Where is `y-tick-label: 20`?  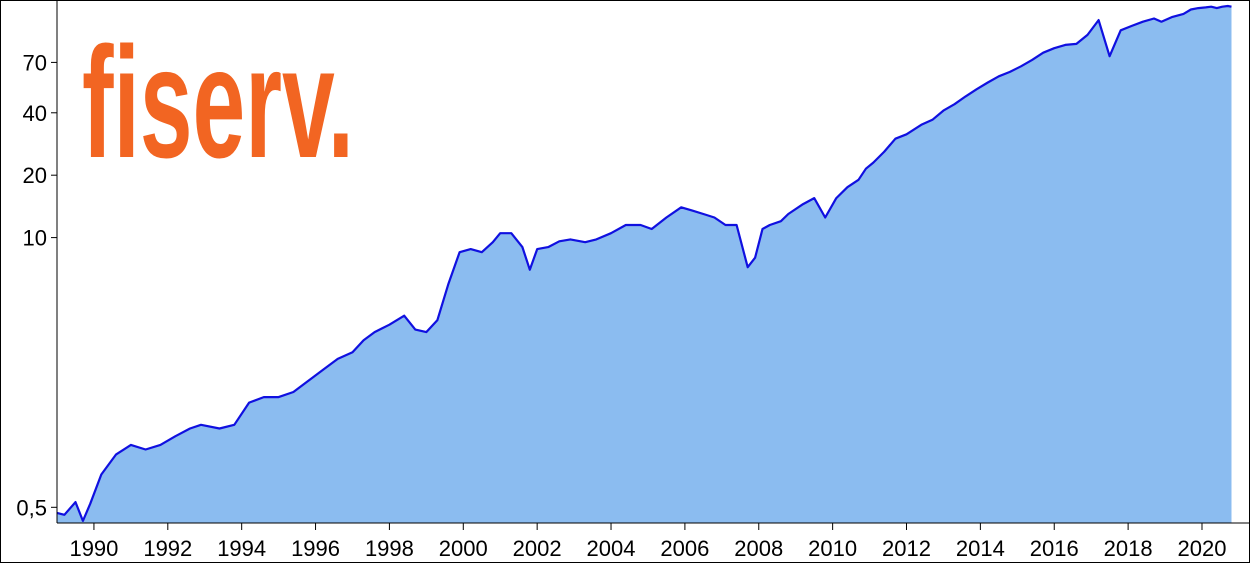
y-tick-label: 20 is located at coordinates (35, 175).